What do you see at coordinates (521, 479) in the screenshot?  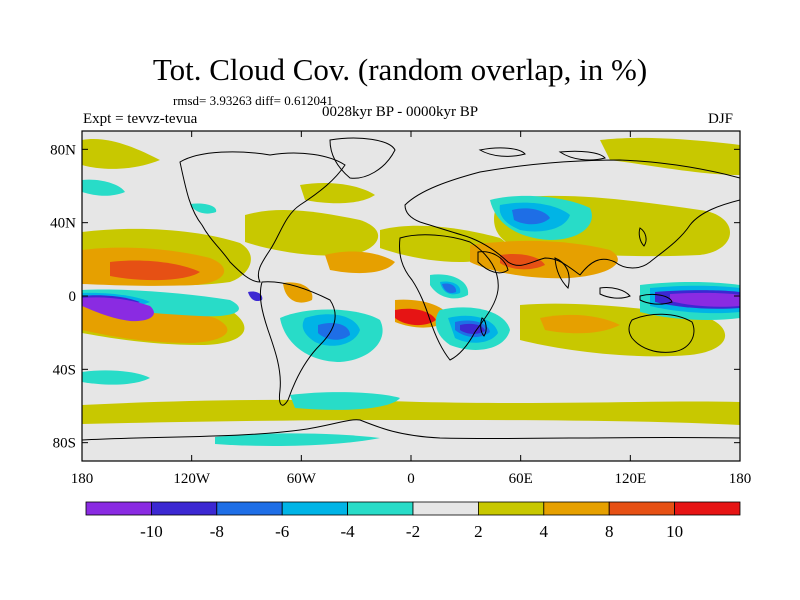 I see `x-tick-label: 60E` at bounding box center [521, 479].